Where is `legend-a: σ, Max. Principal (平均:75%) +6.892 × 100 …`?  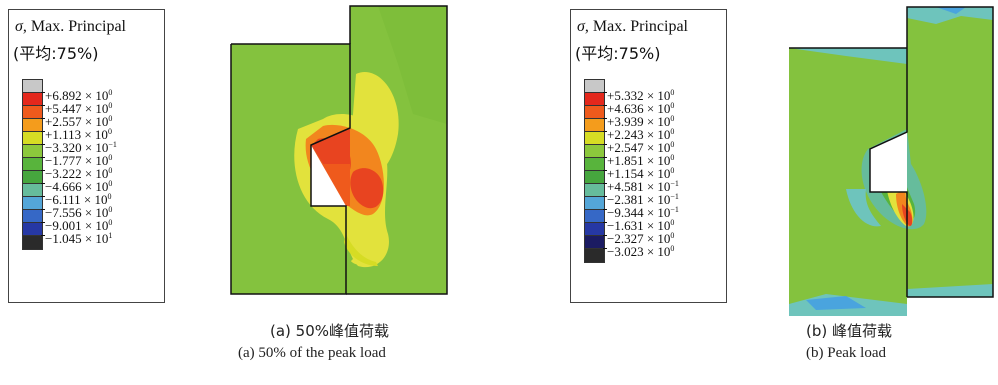 legend-a: σ, Max. Principal (平均:75%) +6.892 × 100 … is located at coordinates (86, 156).